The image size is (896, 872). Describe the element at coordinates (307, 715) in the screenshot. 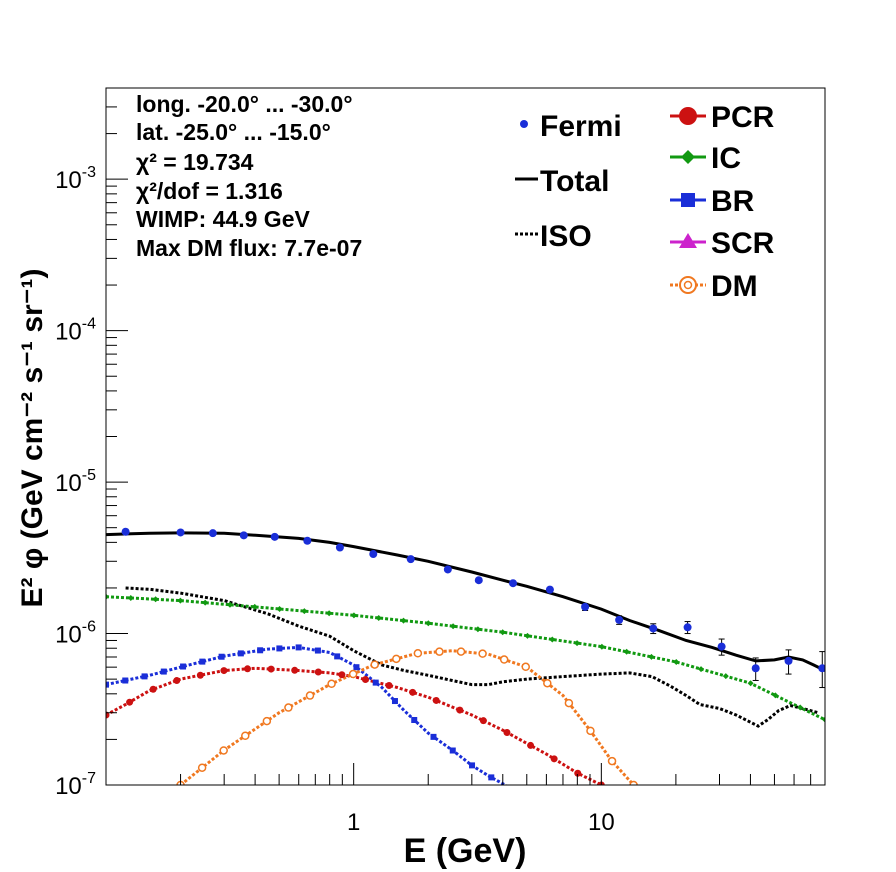

I see `br-line` at that location.